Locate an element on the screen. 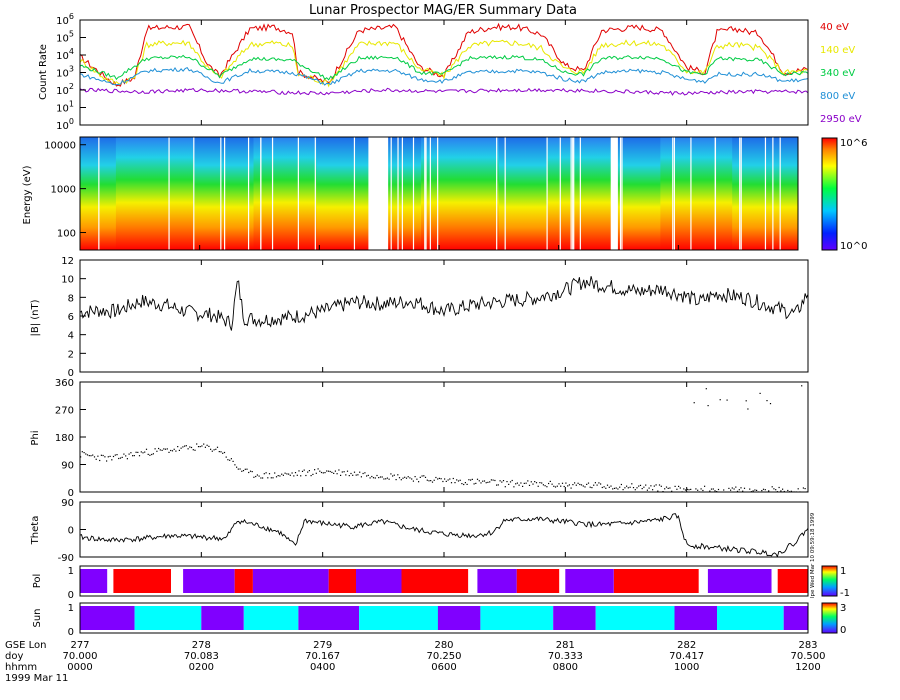 This screenshot has width=900, height=700. field-tick: 6 is located at coordinates (71, 317).